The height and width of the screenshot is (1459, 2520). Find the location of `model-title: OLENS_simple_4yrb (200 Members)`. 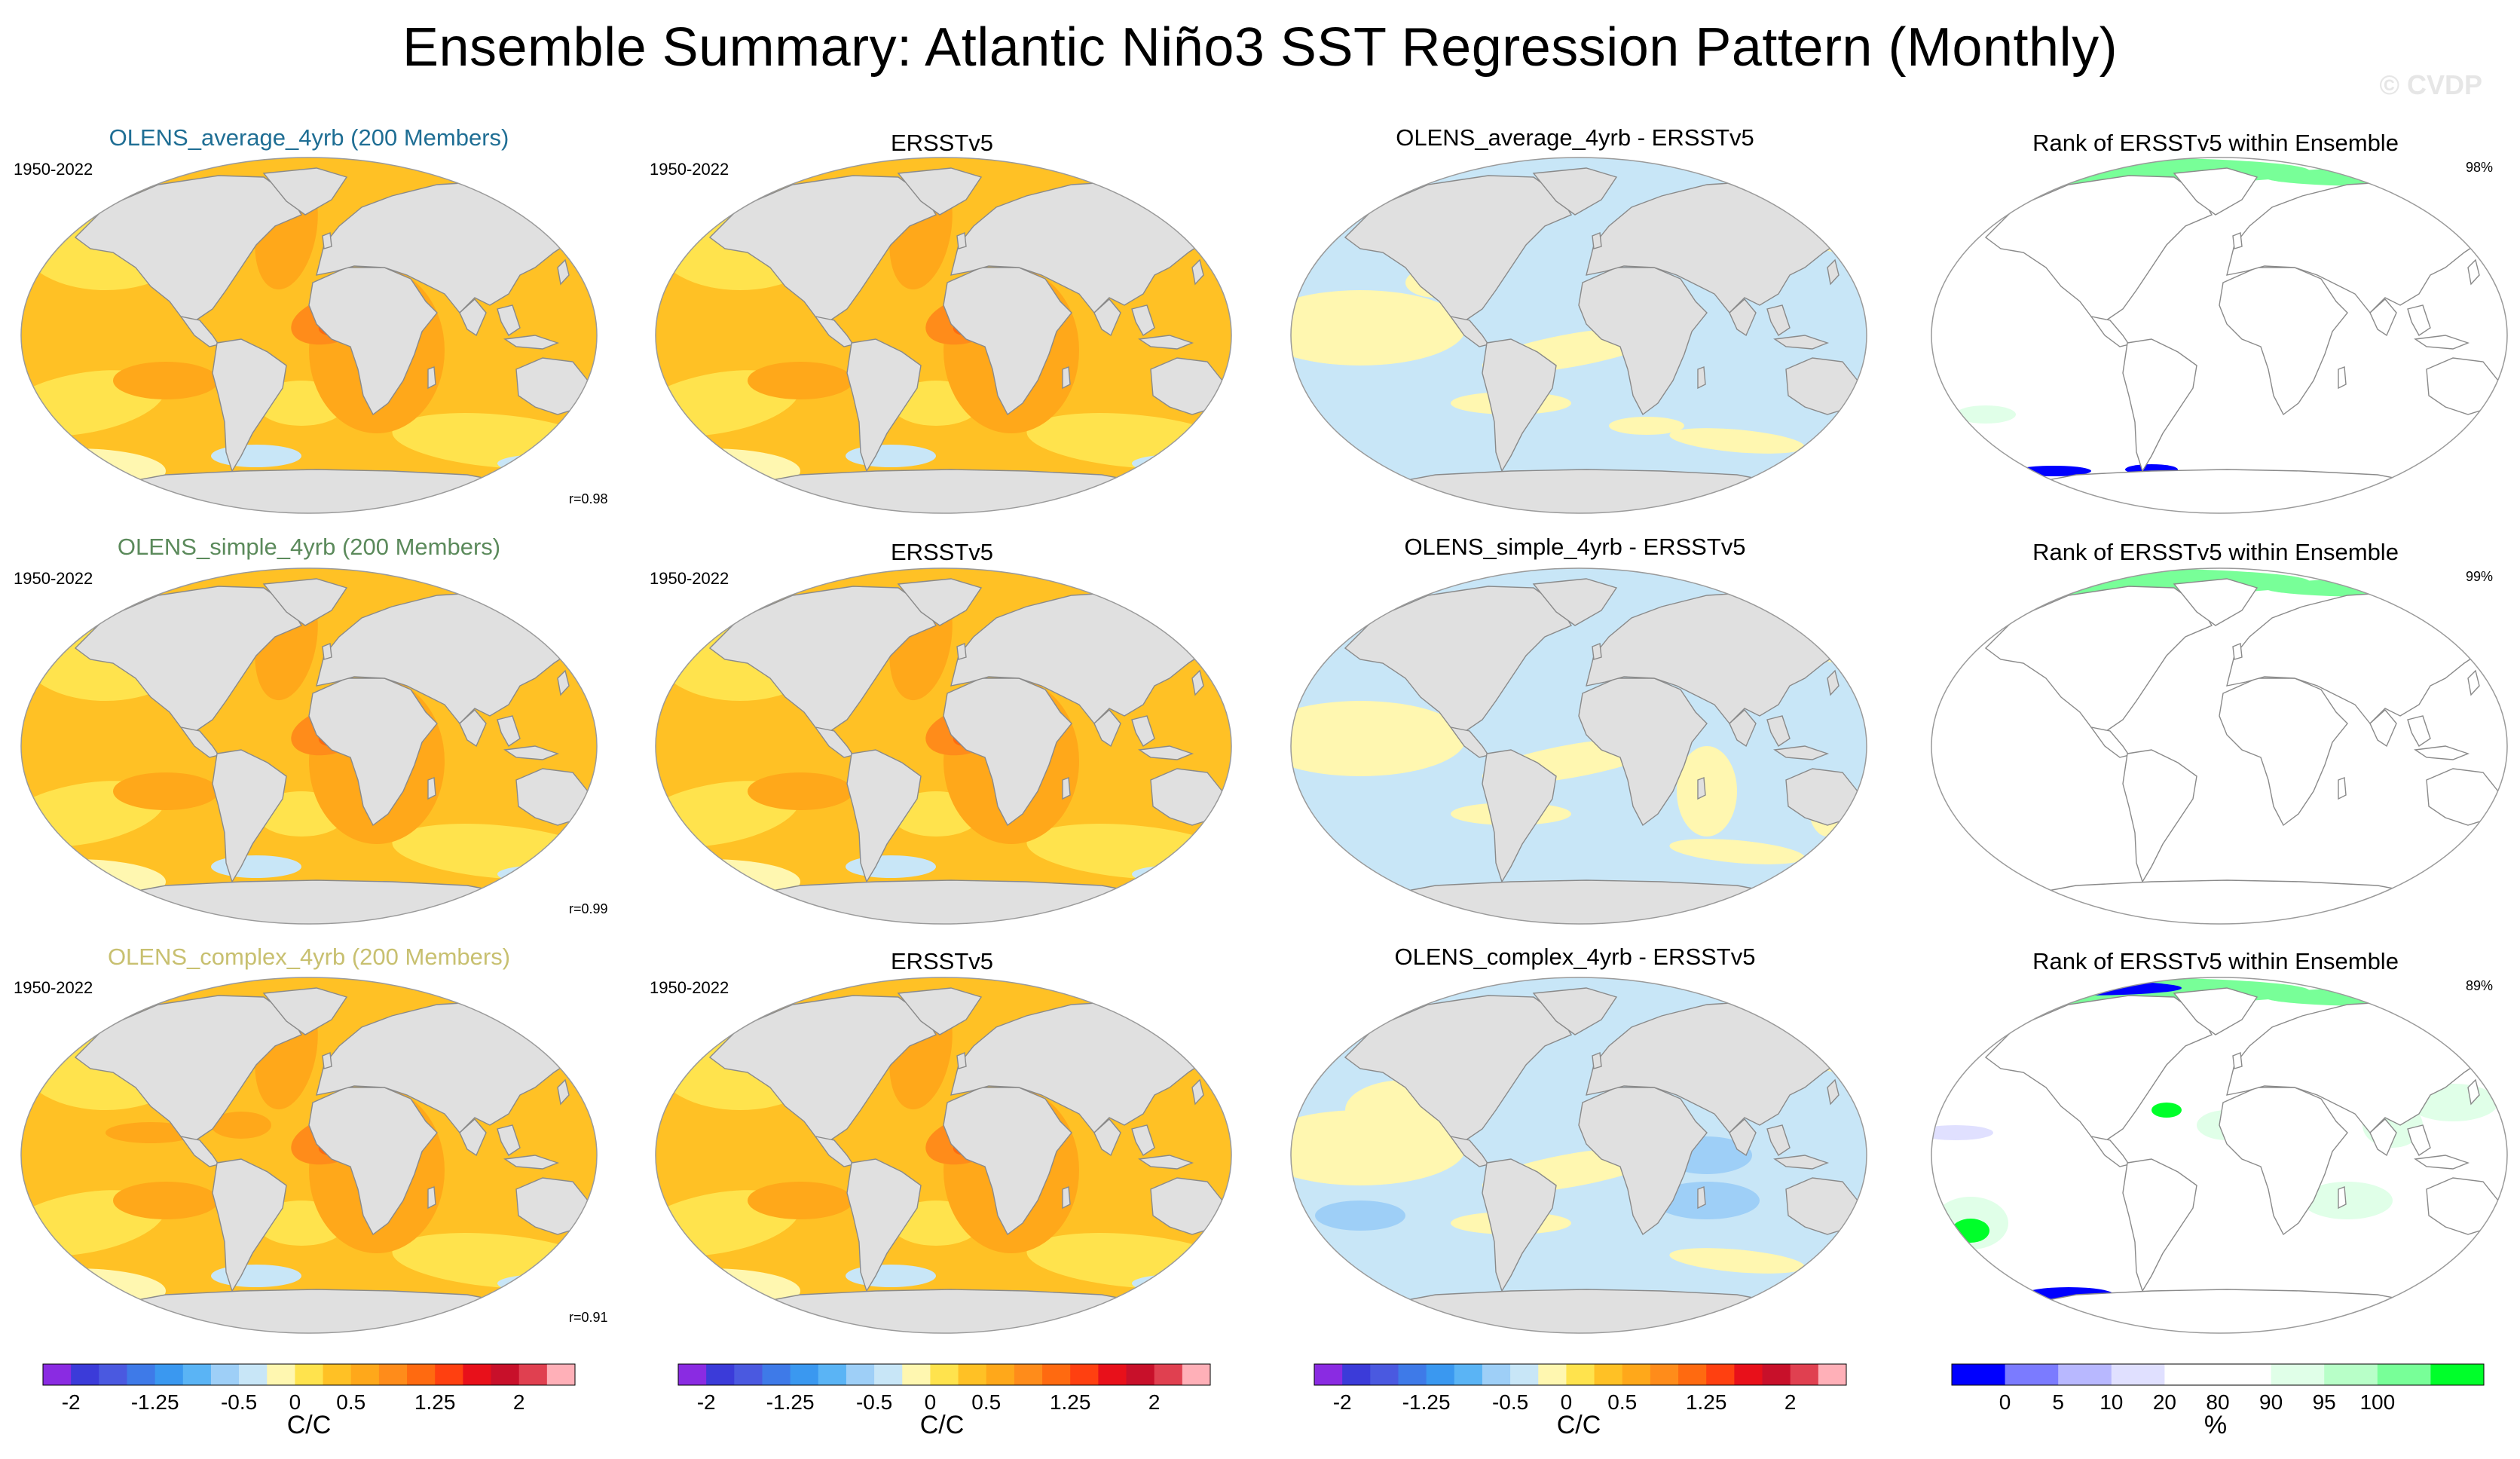

model-title: OLENS_simple_4yrb (200 Members) is located at coordinates (309, 547).